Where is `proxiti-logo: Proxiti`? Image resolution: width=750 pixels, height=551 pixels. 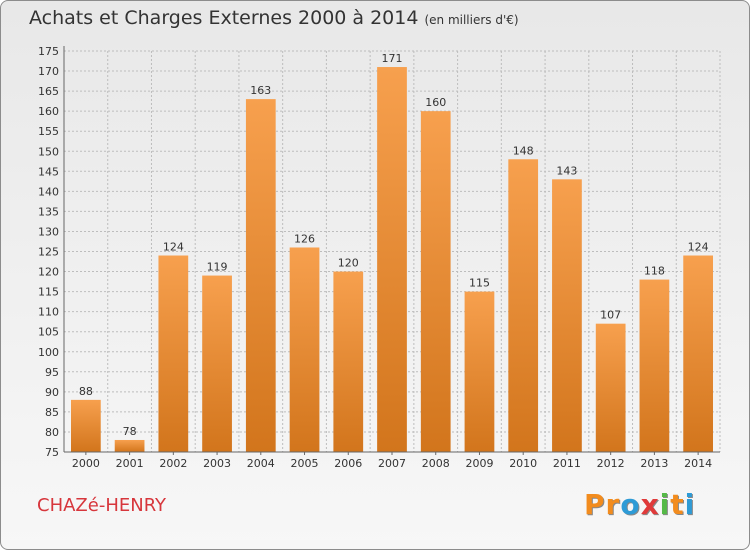 proxiti-logo: Proxiti is located at coordinates (639, 504).